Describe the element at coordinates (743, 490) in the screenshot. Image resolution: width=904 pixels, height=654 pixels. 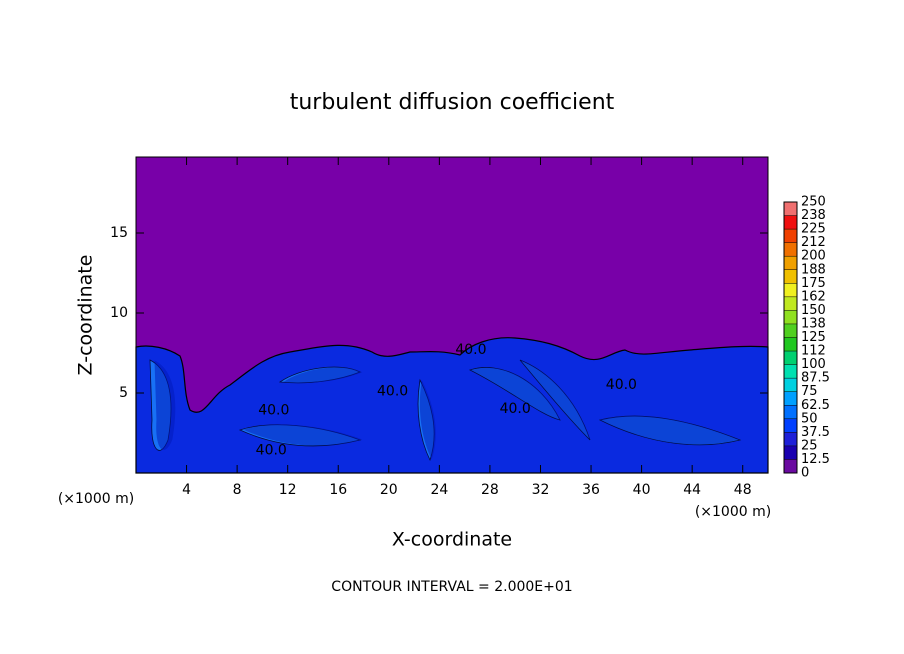
I see `x-tick-label: 48` at that location.